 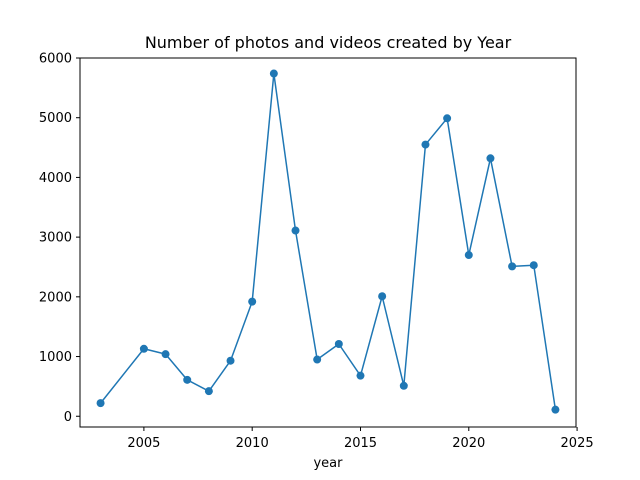 What do you see at coordinates (577, 443) in the screenshot?
I see `x-tick-label: 2025` at bounding box center [577, 443].